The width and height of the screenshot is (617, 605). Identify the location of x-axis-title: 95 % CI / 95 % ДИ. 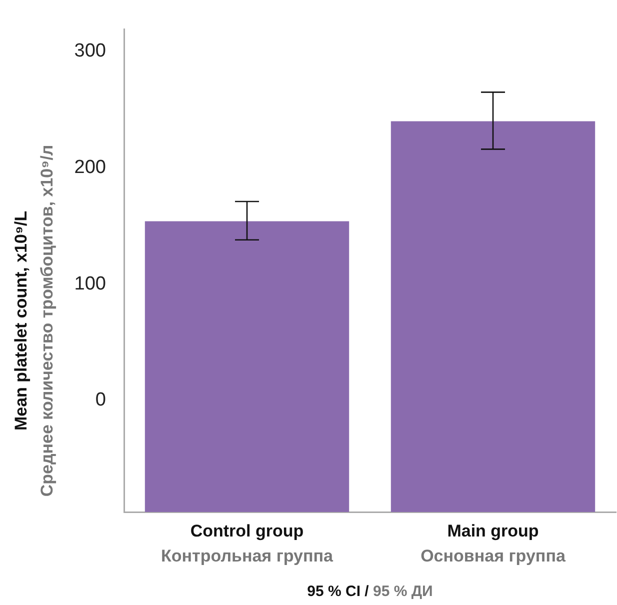
(370, 591).